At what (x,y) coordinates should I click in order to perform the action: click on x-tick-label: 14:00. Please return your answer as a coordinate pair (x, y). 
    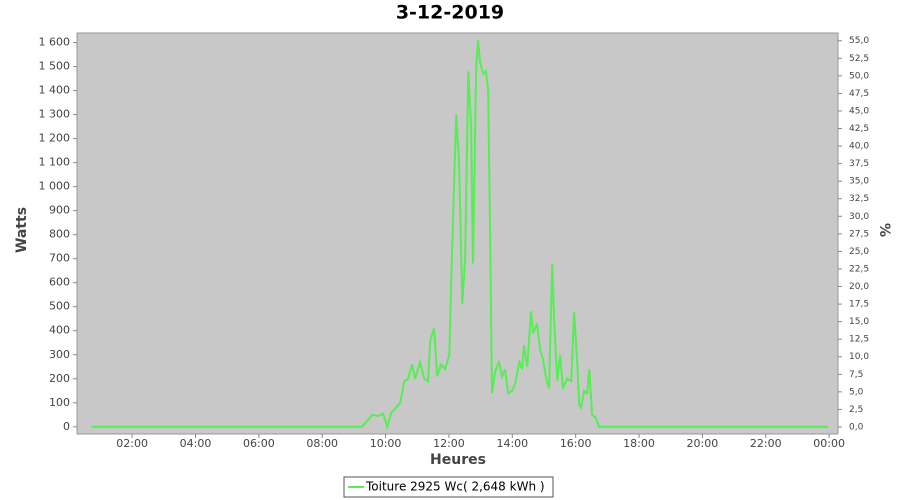
    Looking at the image, I should click on (512, 443).